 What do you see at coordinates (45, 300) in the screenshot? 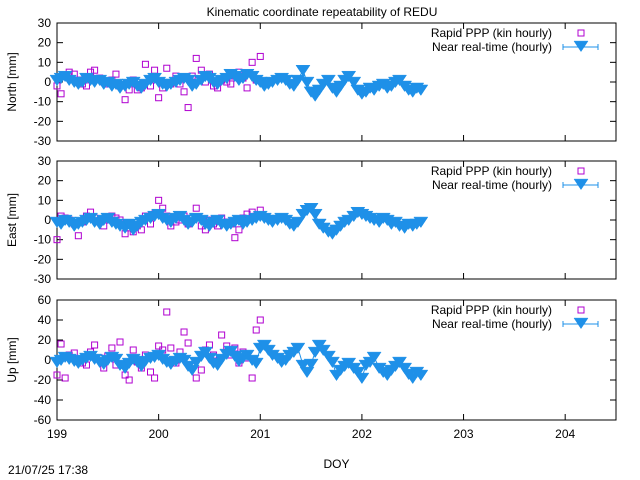
I see `y-tick-label: 60` at bounding box center [45, 300].